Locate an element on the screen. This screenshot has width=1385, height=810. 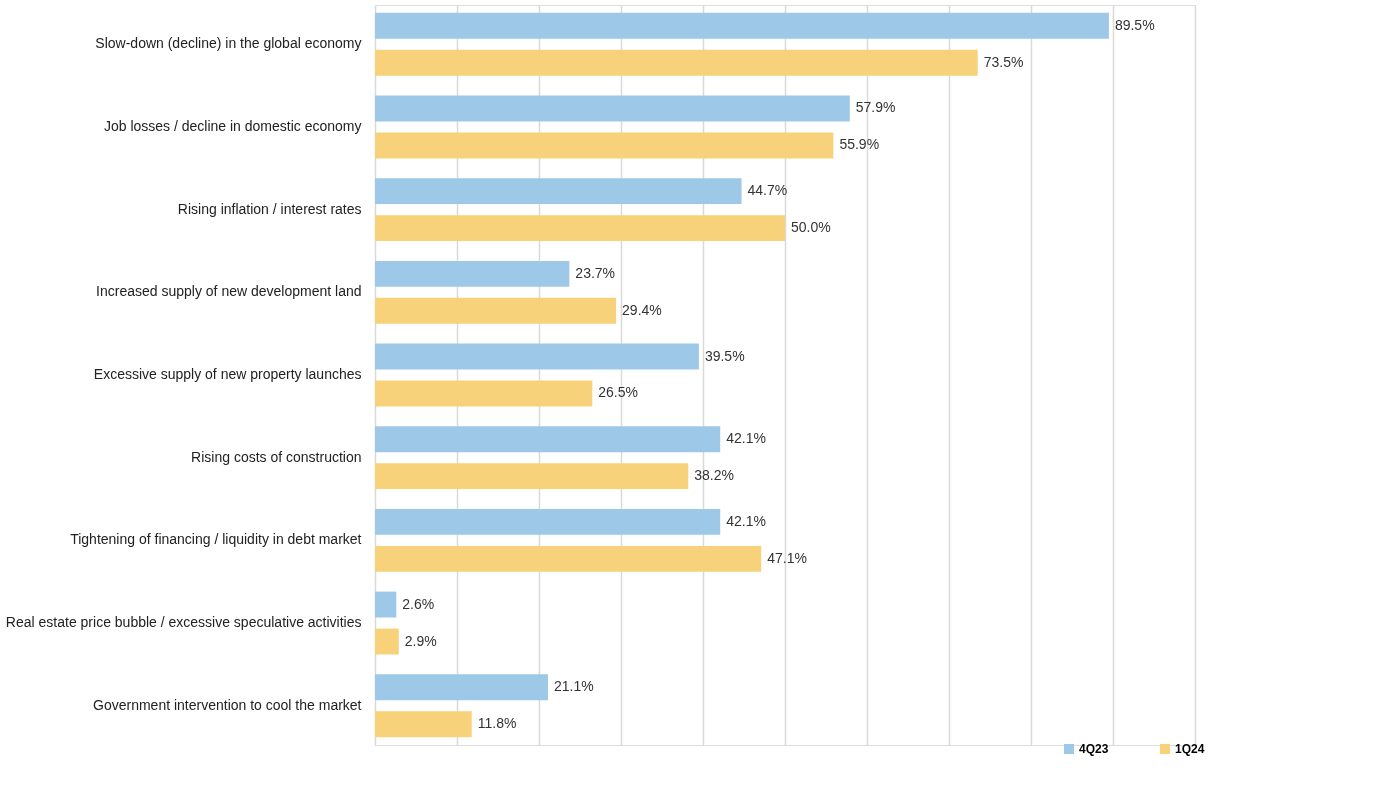
y-tick-label: Rising inflation / interest rates is located at coordinates (269, 208).